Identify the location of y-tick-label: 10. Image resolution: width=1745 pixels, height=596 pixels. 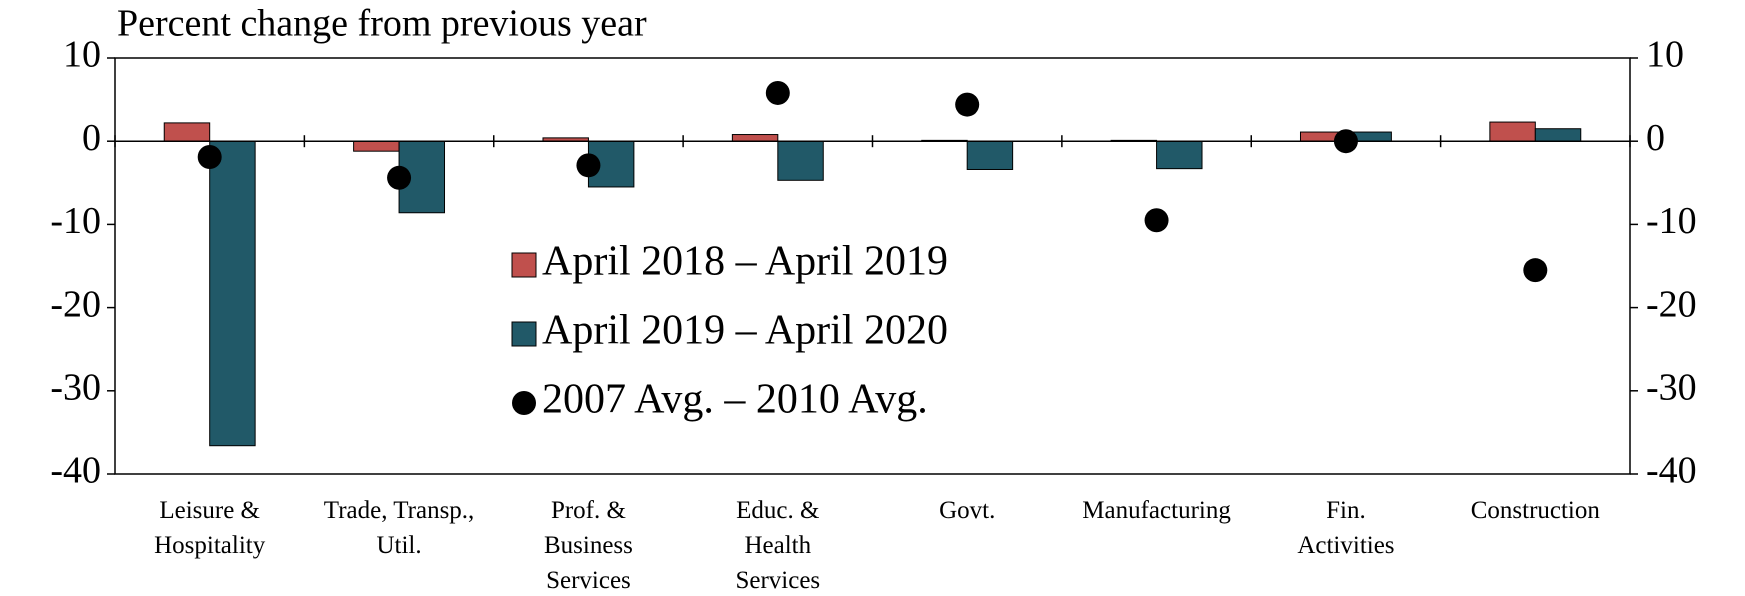
(82, 55).